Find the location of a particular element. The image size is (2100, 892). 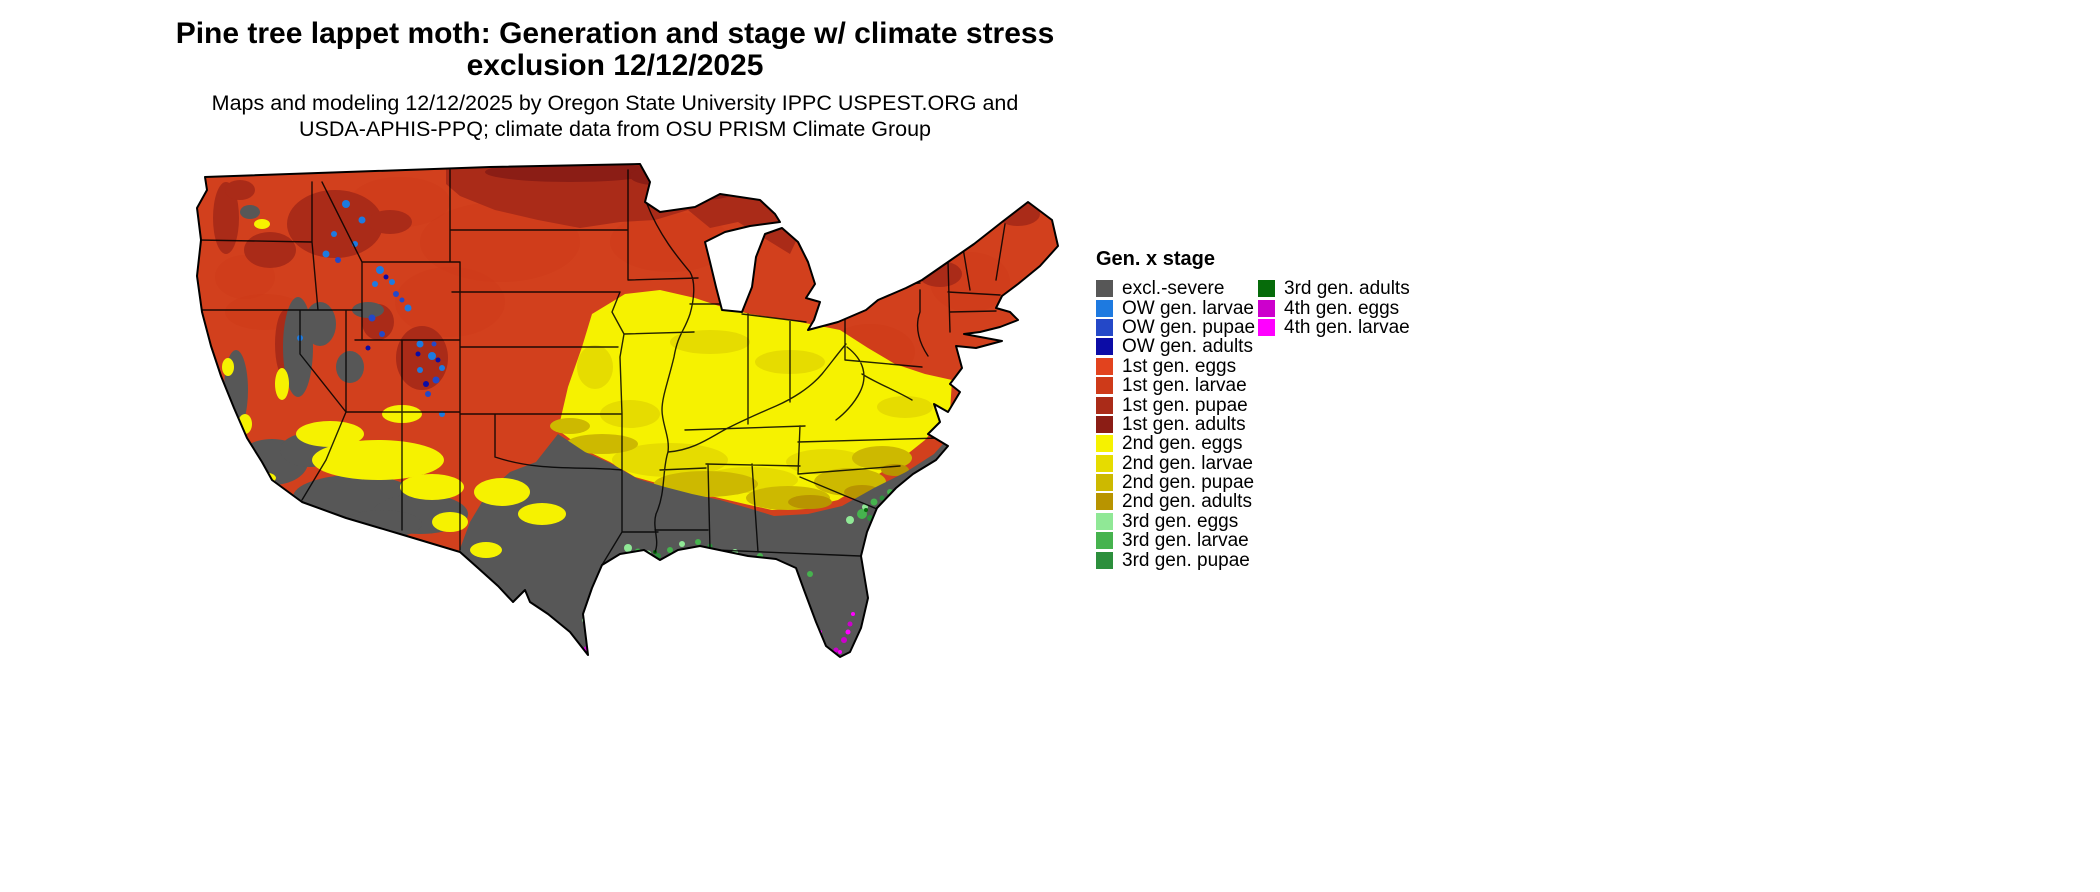

legend-item: 3rd gen. larvae is located at coordinates (1177, 540).